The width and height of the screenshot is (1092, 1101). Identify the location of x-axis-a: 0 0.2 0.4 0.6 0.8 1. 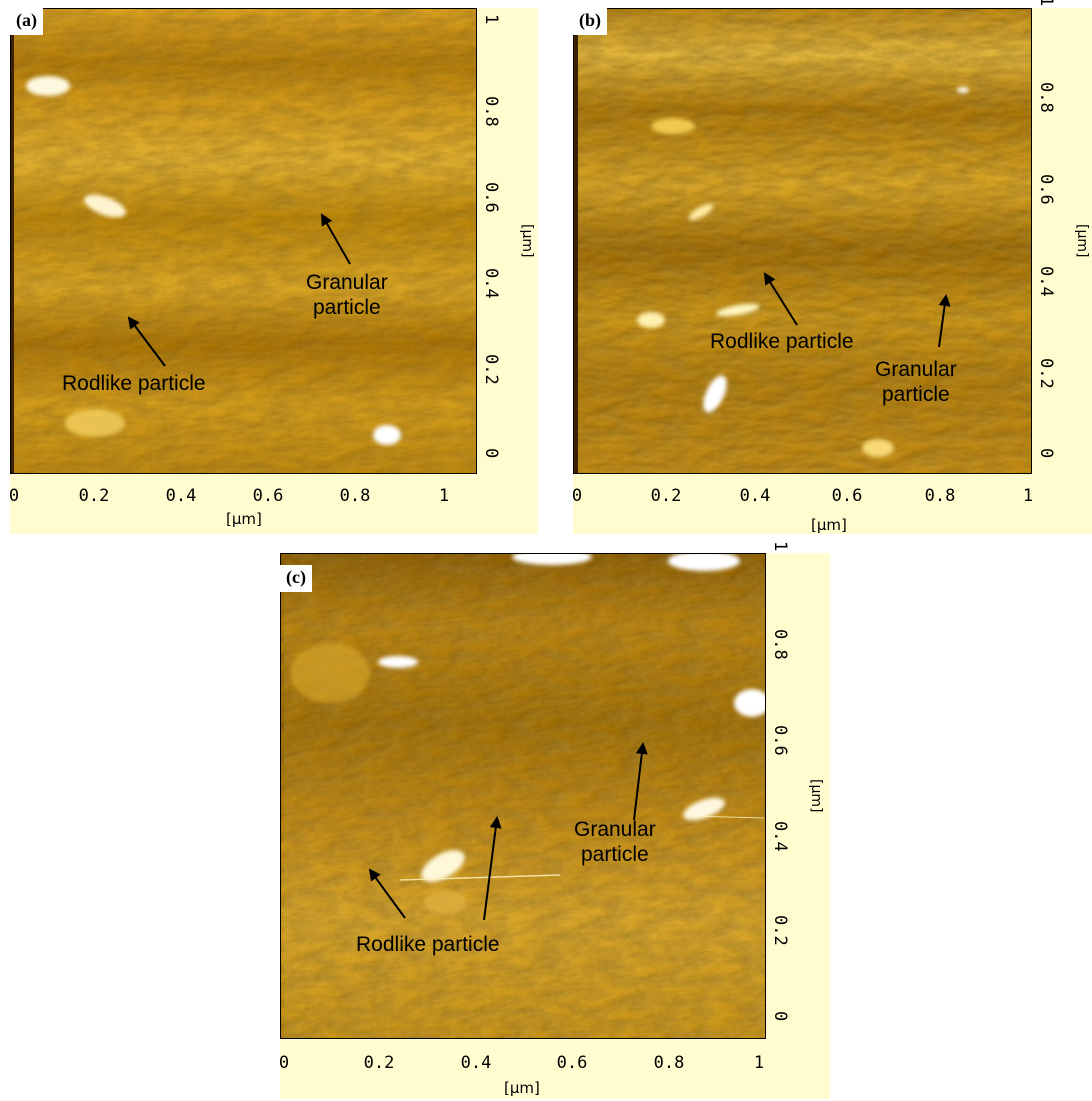
(243, 497).